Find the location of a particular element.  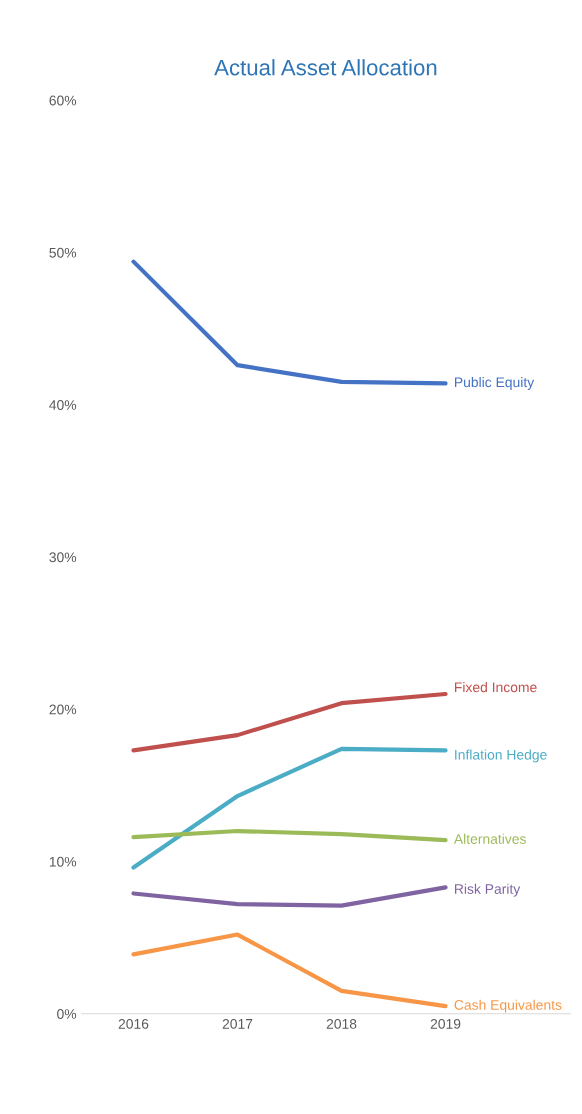

x-tick-label: 2016 is located at coordinates (133, 1023).